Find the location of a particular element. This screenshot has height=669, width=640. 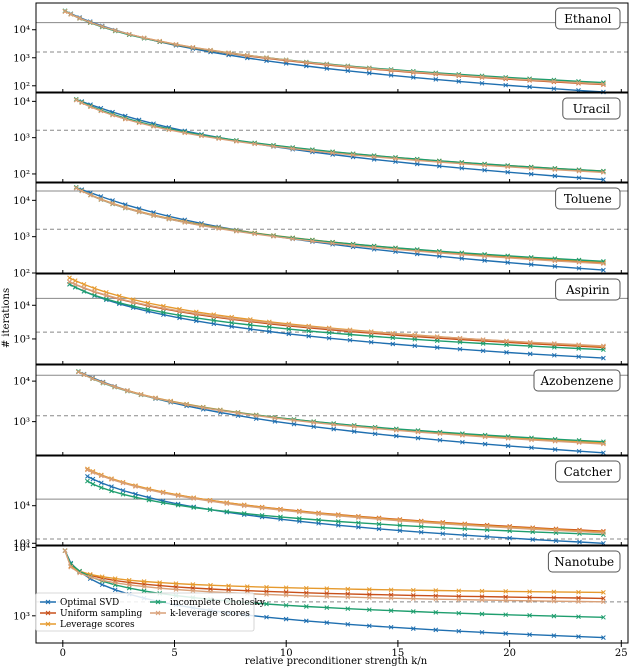

y-tick-label: 10² is located at coordinates (21, 174).